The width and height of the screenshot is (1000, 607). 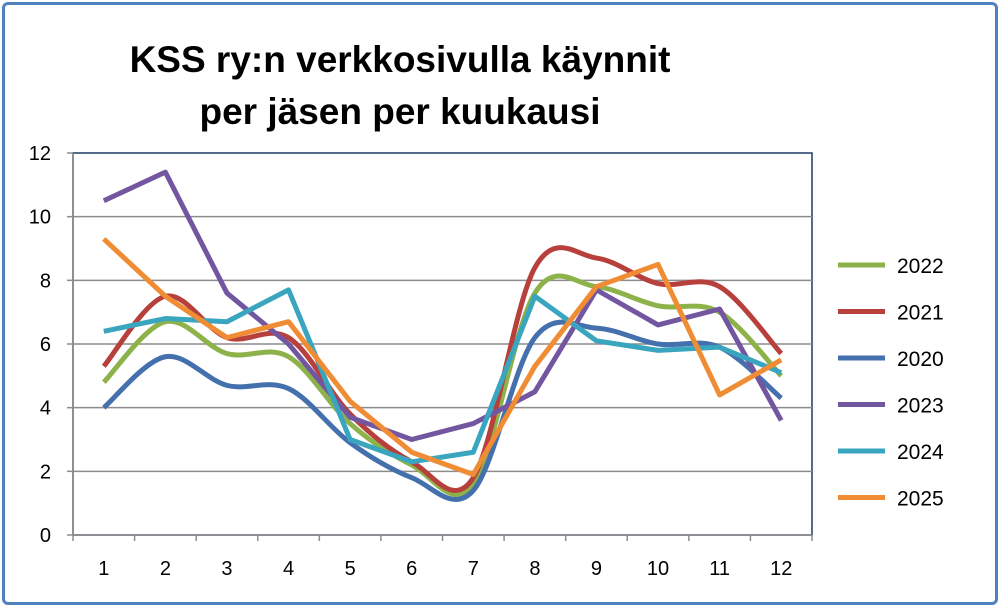 I want to click on y-tick-label: 12, so click(x=40, y=154).